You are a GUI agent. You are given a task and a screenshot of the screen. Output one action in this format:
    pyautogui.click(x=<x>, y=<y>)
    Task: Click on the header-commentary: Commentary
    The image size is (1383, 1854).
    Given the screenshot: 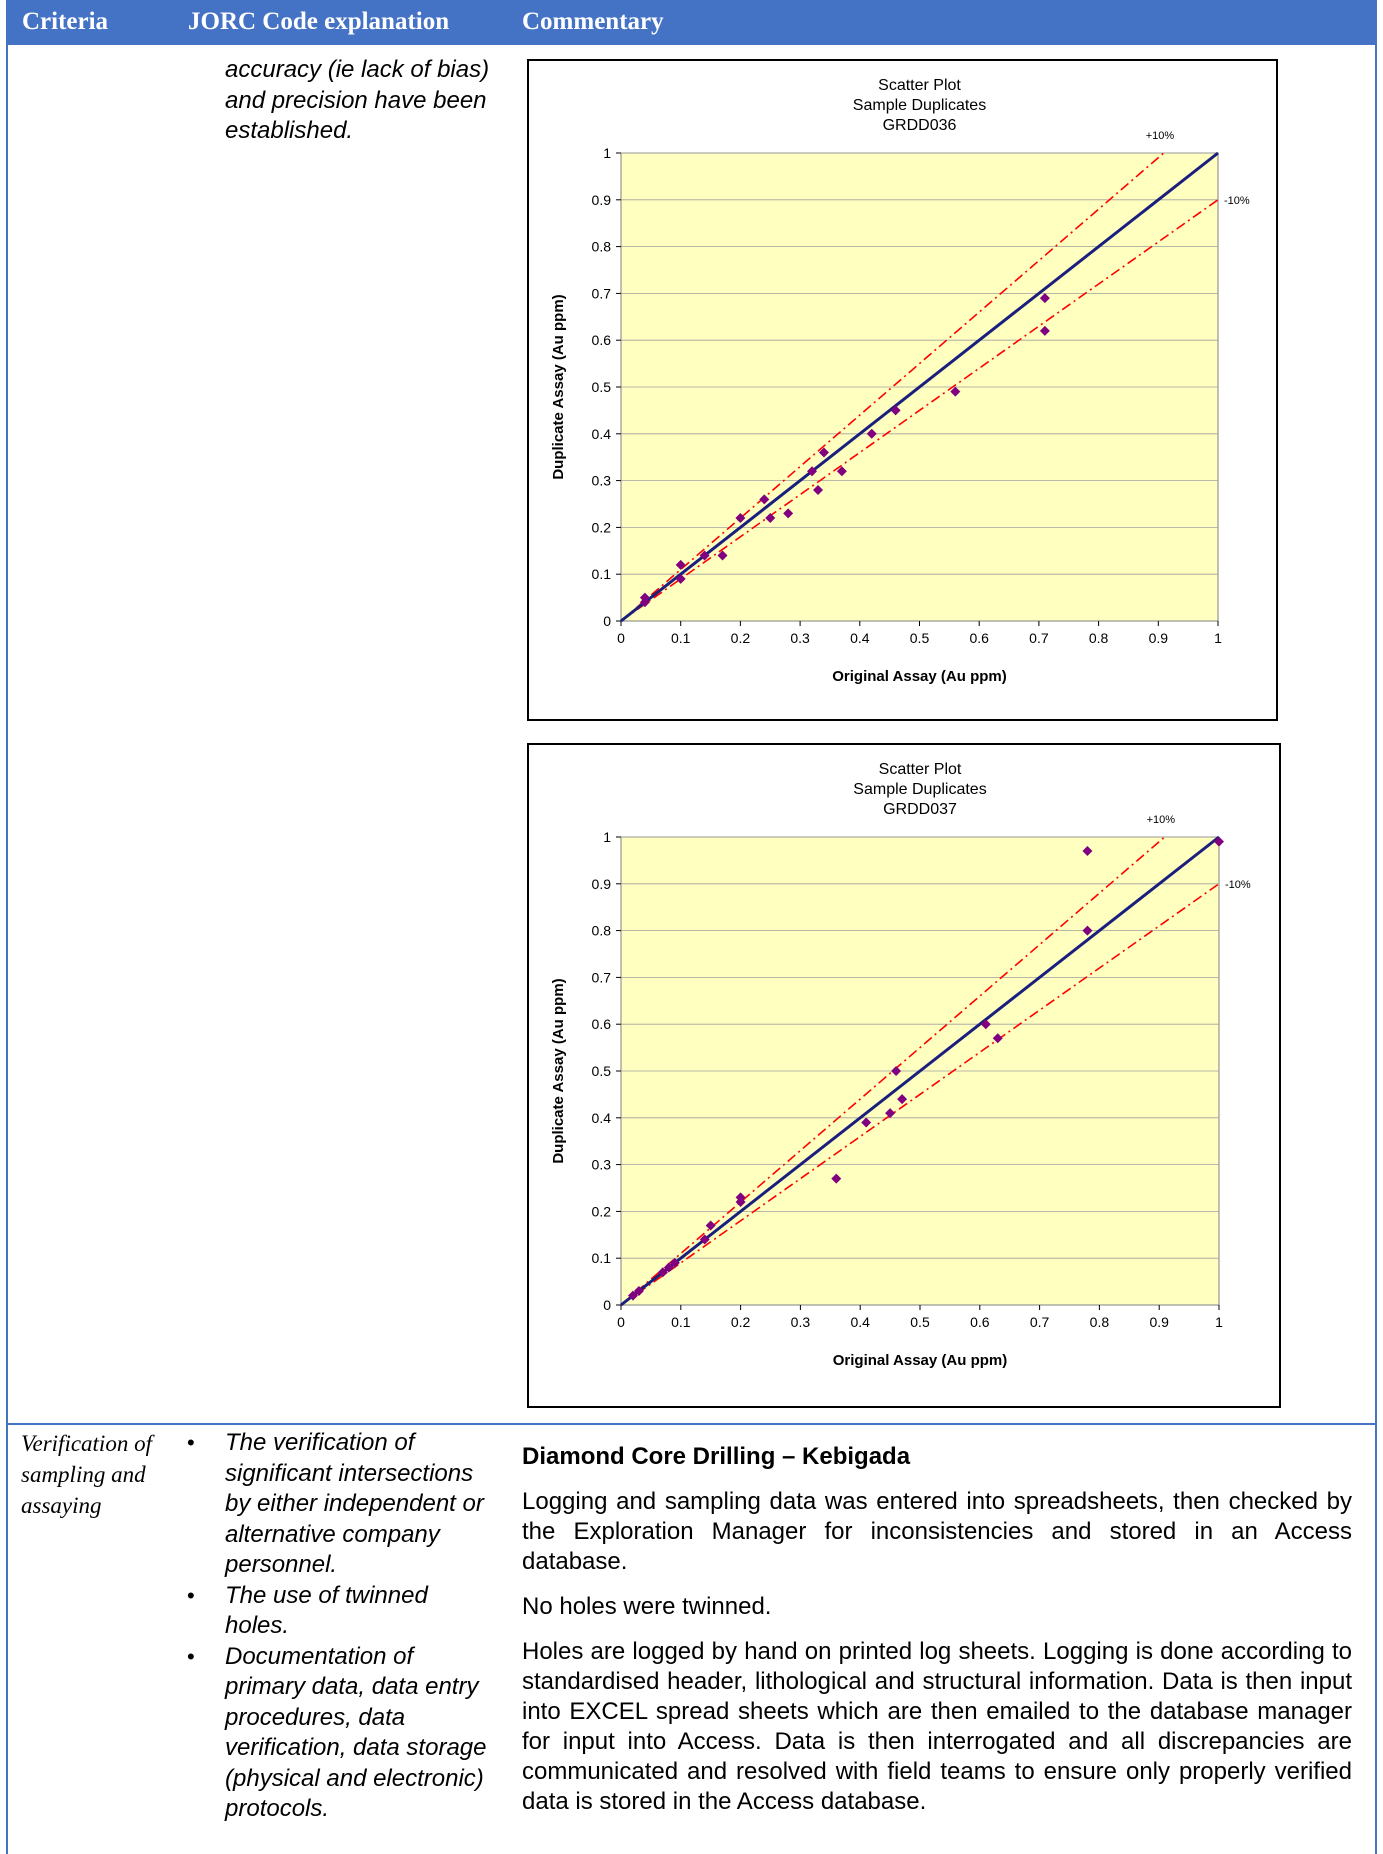 What is the action you would take?
    pyautogui.click(x=593, y=21)
    